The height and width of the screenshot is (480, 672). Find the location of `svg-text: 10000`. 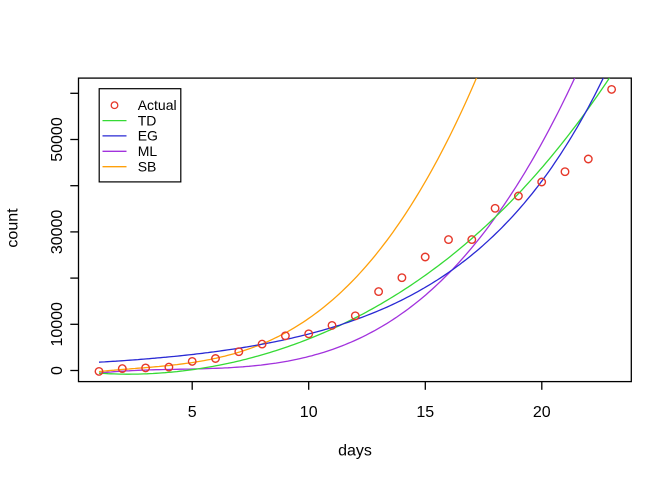

svg-text: 10000 is located at coordinates (57, 324).